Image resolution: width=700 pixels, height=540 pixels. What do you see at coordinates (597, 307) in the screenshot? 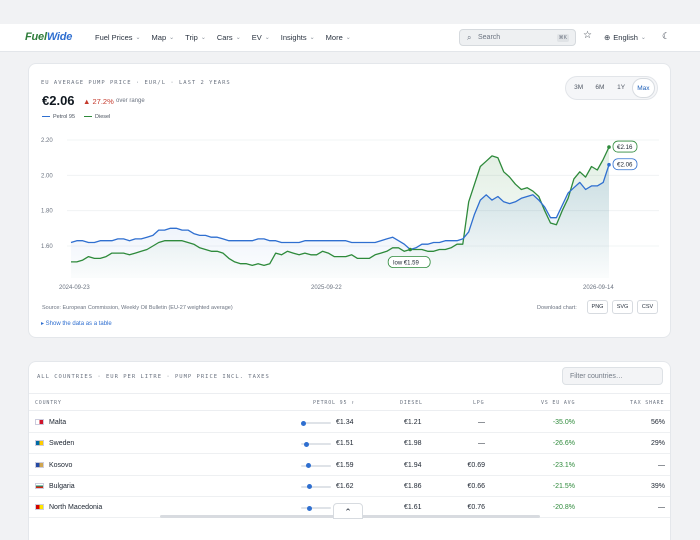
I see `download-png-button: PNG` at bounding box center [597, 307].